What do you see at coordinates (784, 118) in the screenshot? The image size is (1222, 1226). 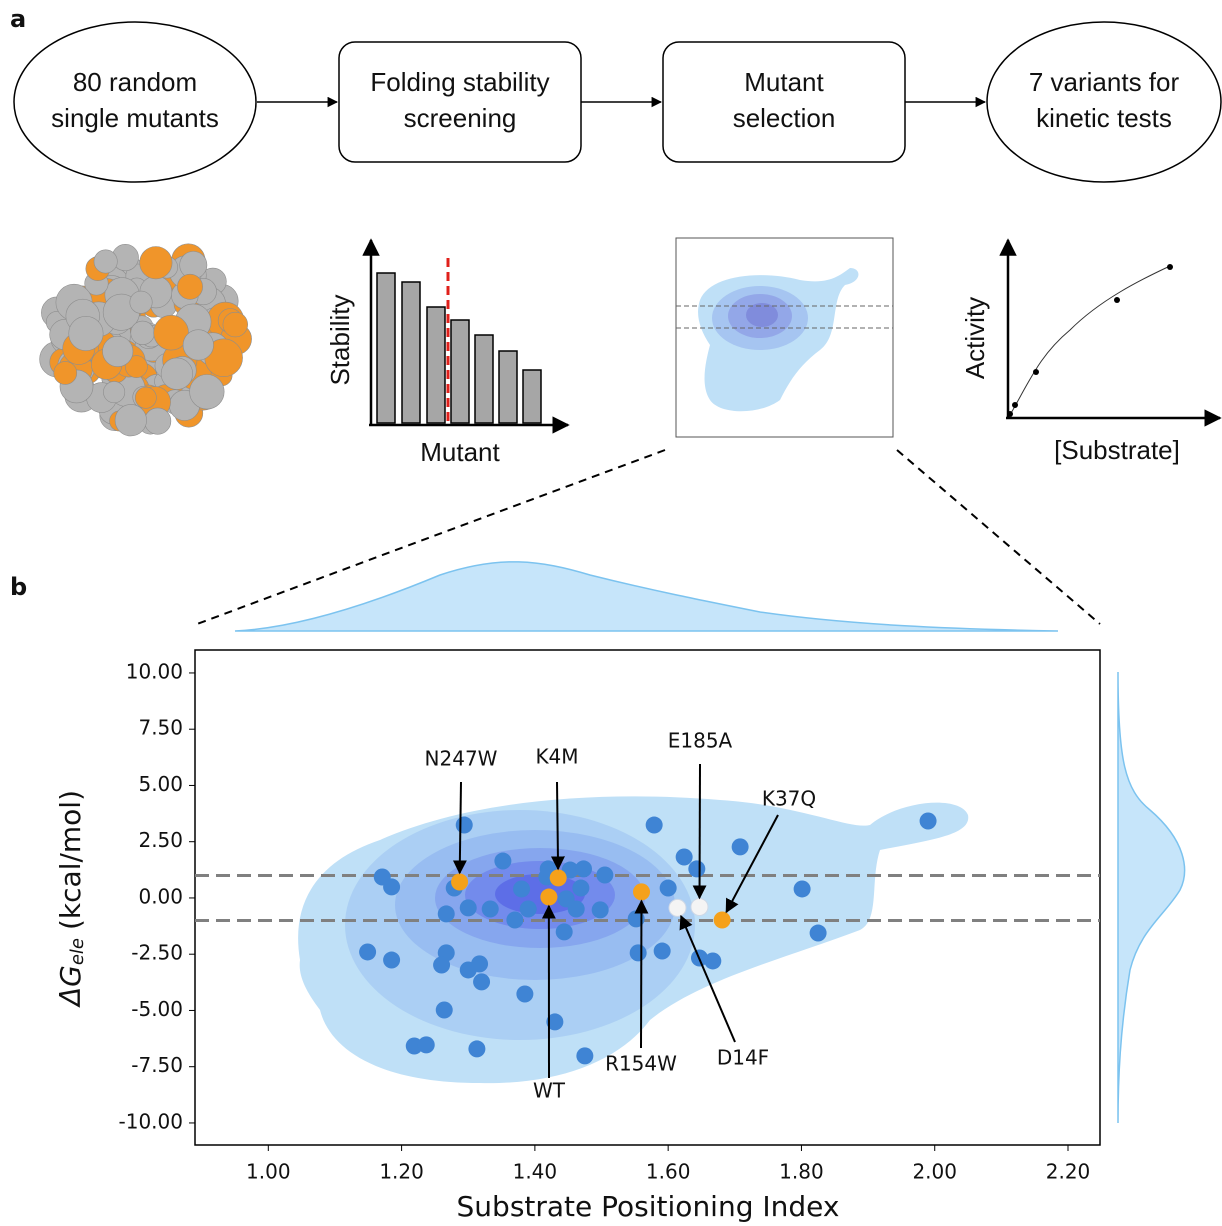 I see `node-label: selection` at bounding box center [784, 118].